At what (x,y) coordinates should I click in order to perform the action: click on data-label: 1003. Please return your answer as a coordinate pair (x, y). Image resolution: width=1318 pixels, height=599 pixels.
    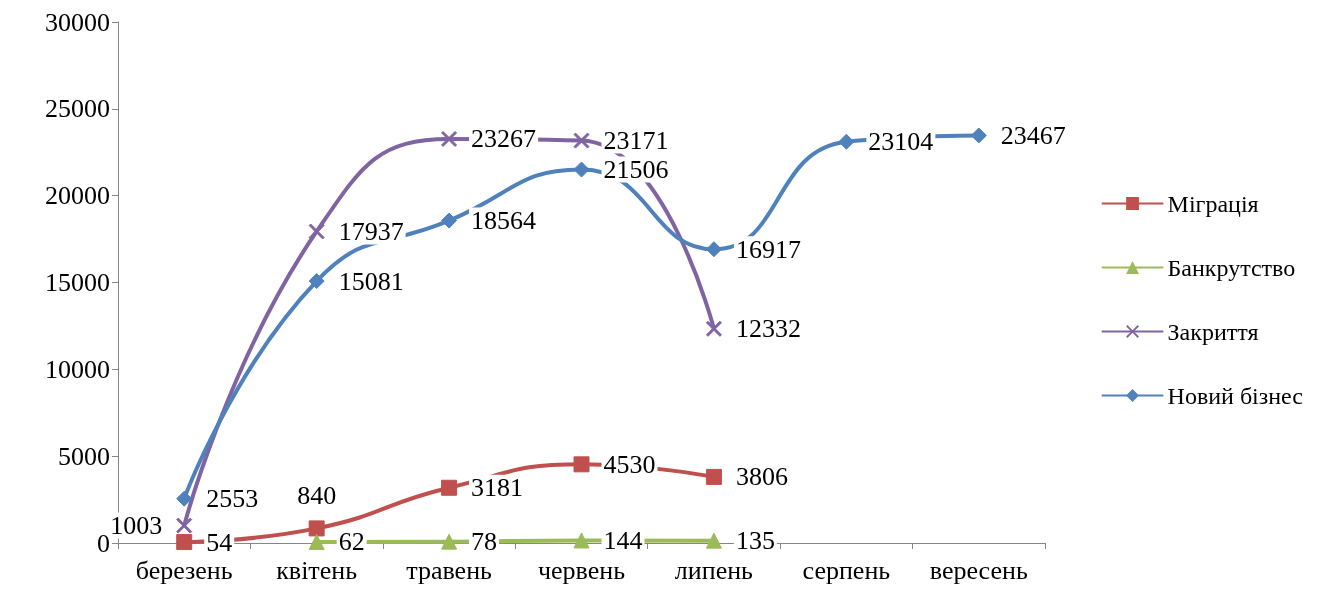
    Looking at the image, I should click on (136, 526).